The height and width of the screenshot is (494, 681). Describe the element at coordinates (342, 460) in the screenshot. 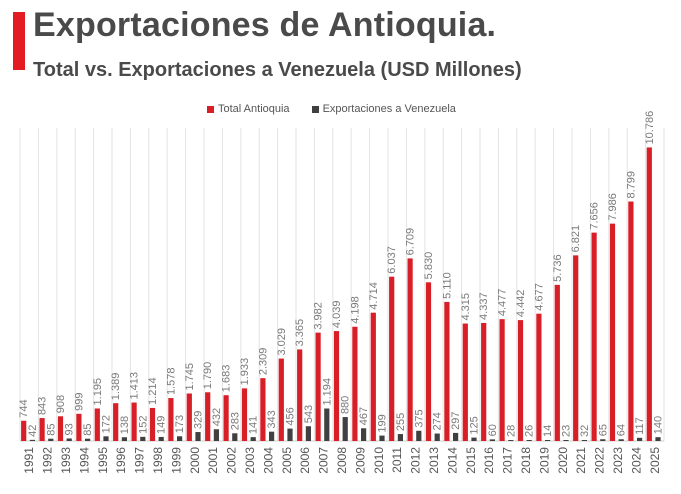

I see `x-tick-label-2008: 2008` at that location.